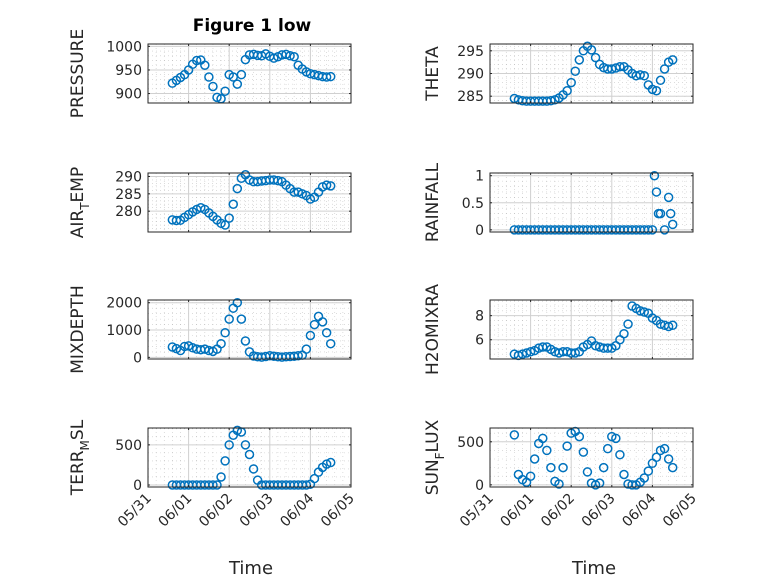 The image size is (778, 583). Describe the element at coordinates (433, 202) in the screenshot. I see `y-axis-label: RAINFALL` at that location.